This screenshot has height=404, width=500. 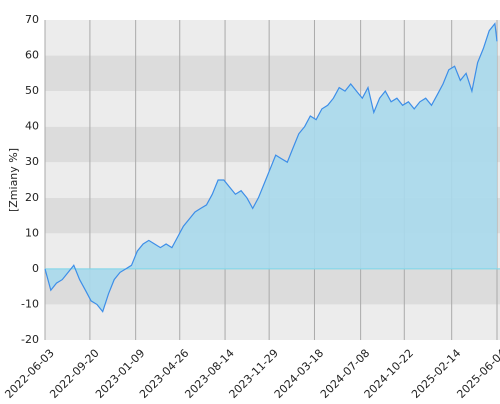 I want to click on y-tick-label: 20, so click(x=32, y=197).